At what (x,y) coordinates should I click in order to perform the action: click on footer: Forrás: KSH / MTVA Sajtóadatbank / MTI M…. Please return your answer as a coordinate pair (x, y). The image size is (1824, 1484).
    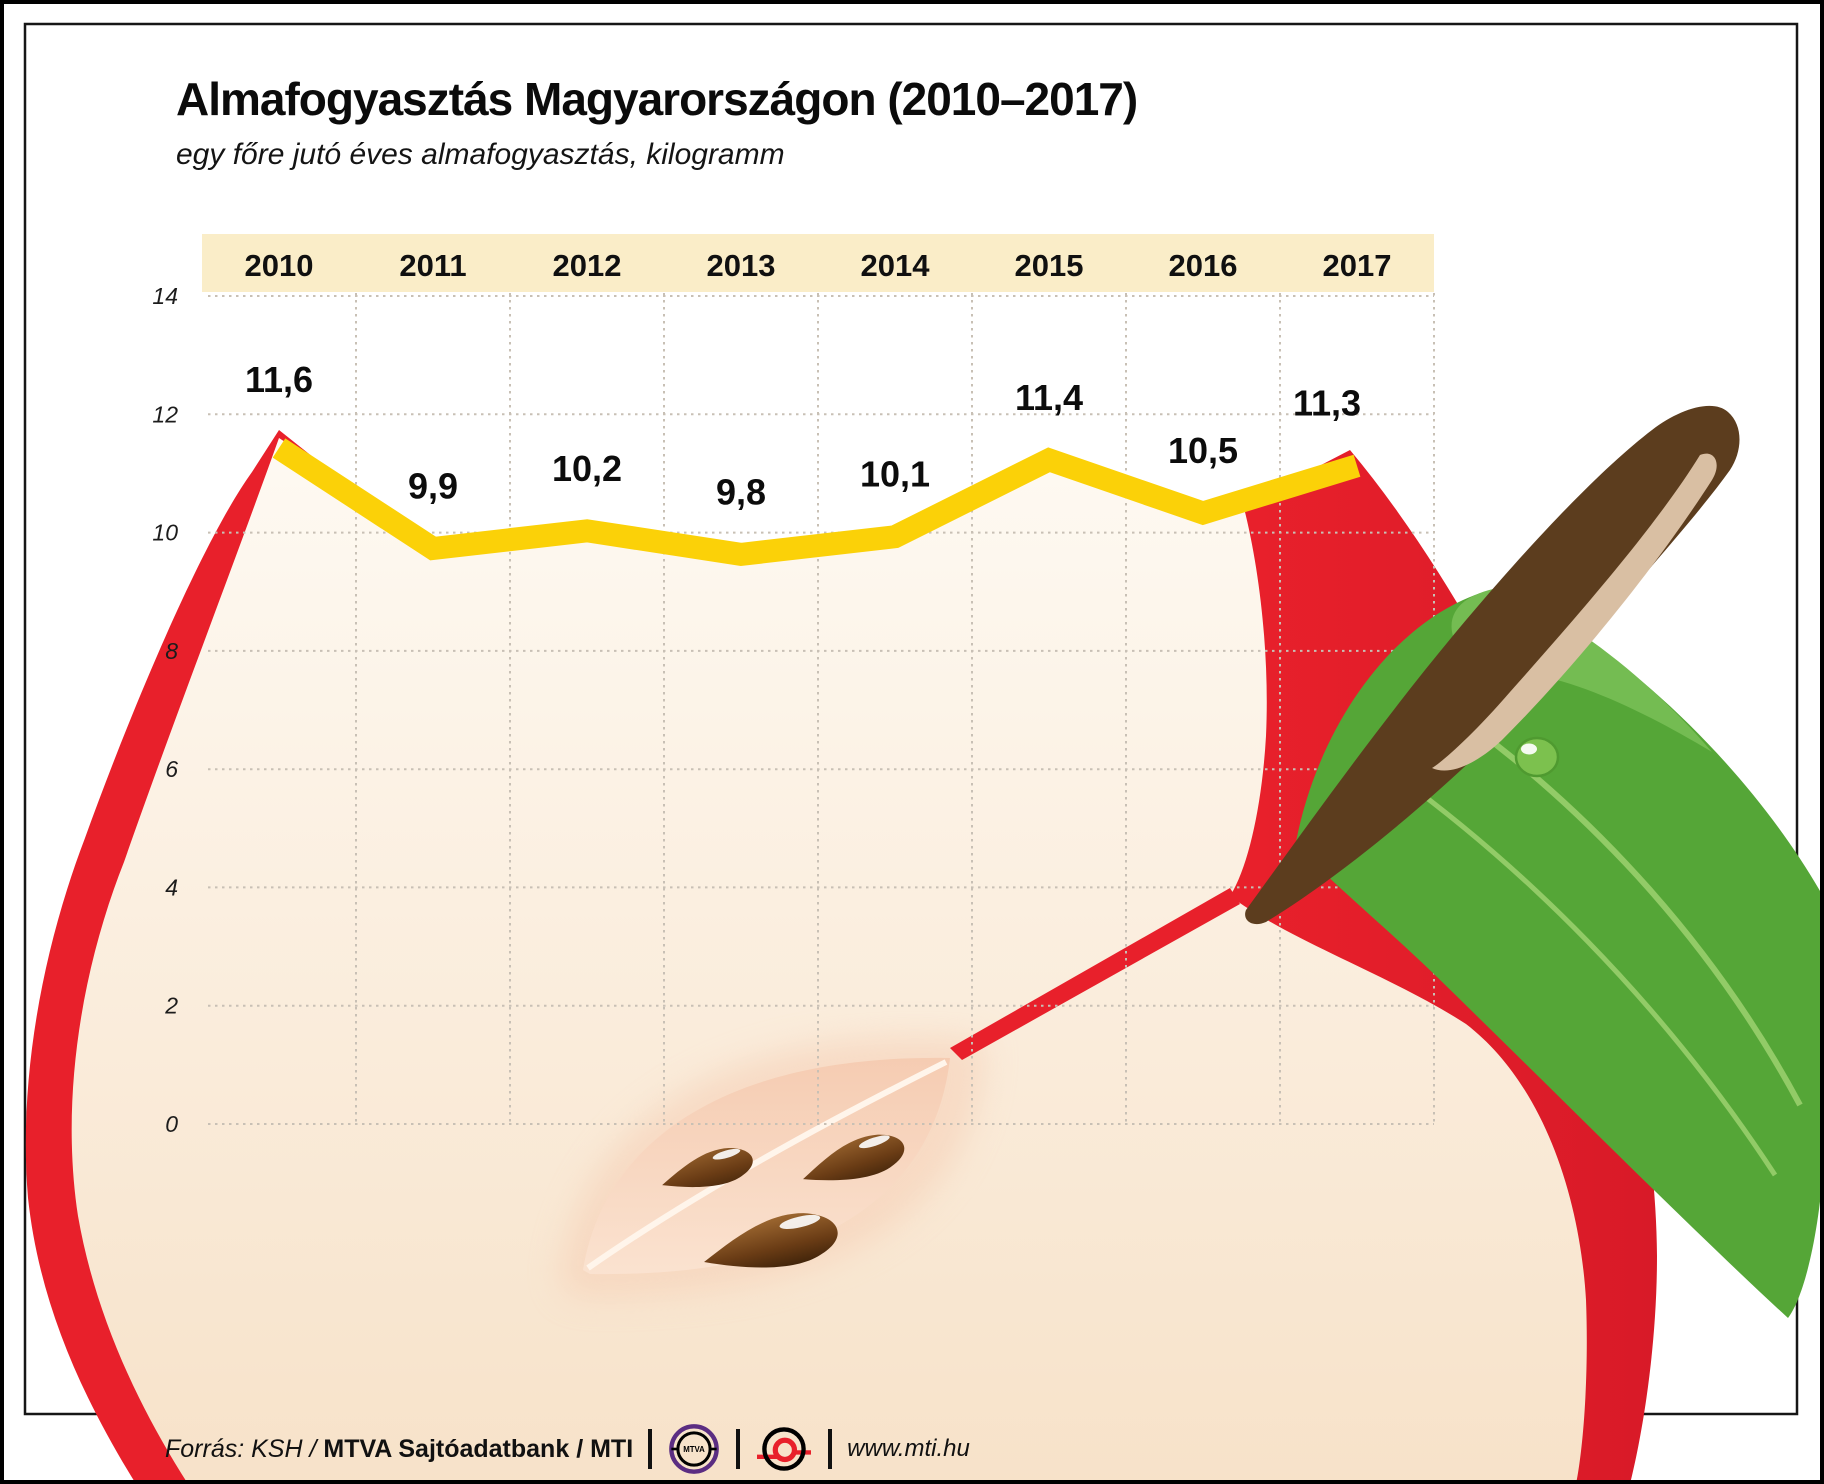
    Looking at the image, I should click on (567, 1449).